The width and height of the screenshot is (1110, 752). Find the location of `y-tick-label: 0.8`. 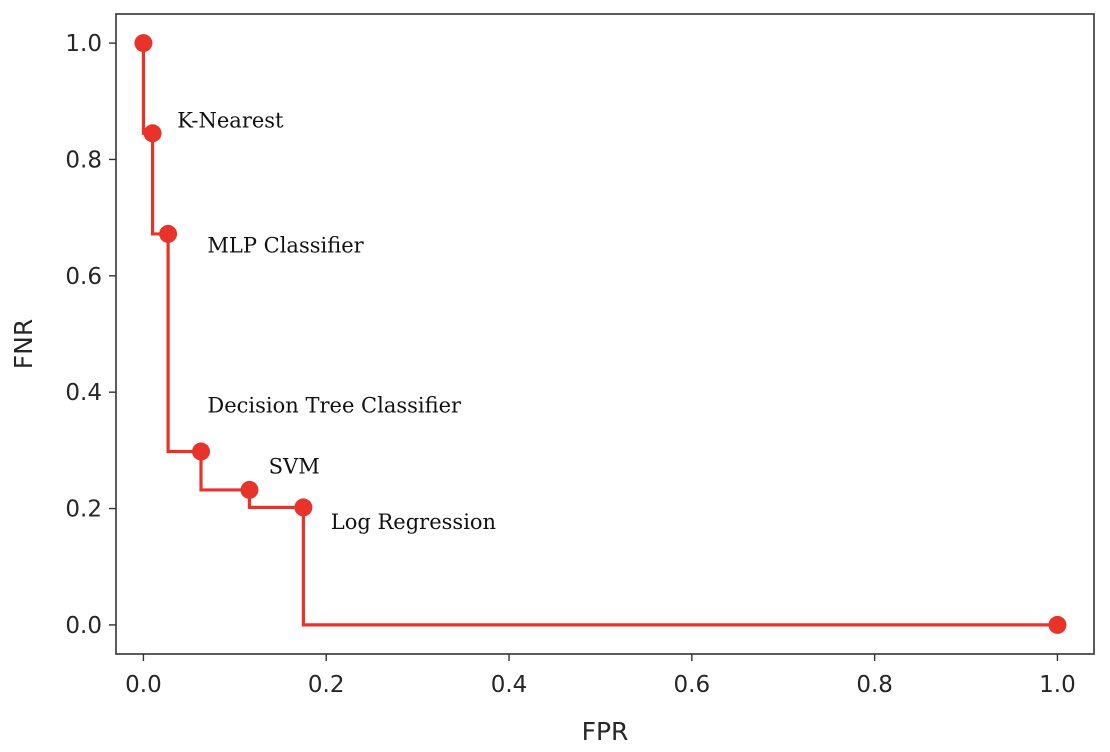

y-tick-label: 0.8 is located at coordinates (83, 160).